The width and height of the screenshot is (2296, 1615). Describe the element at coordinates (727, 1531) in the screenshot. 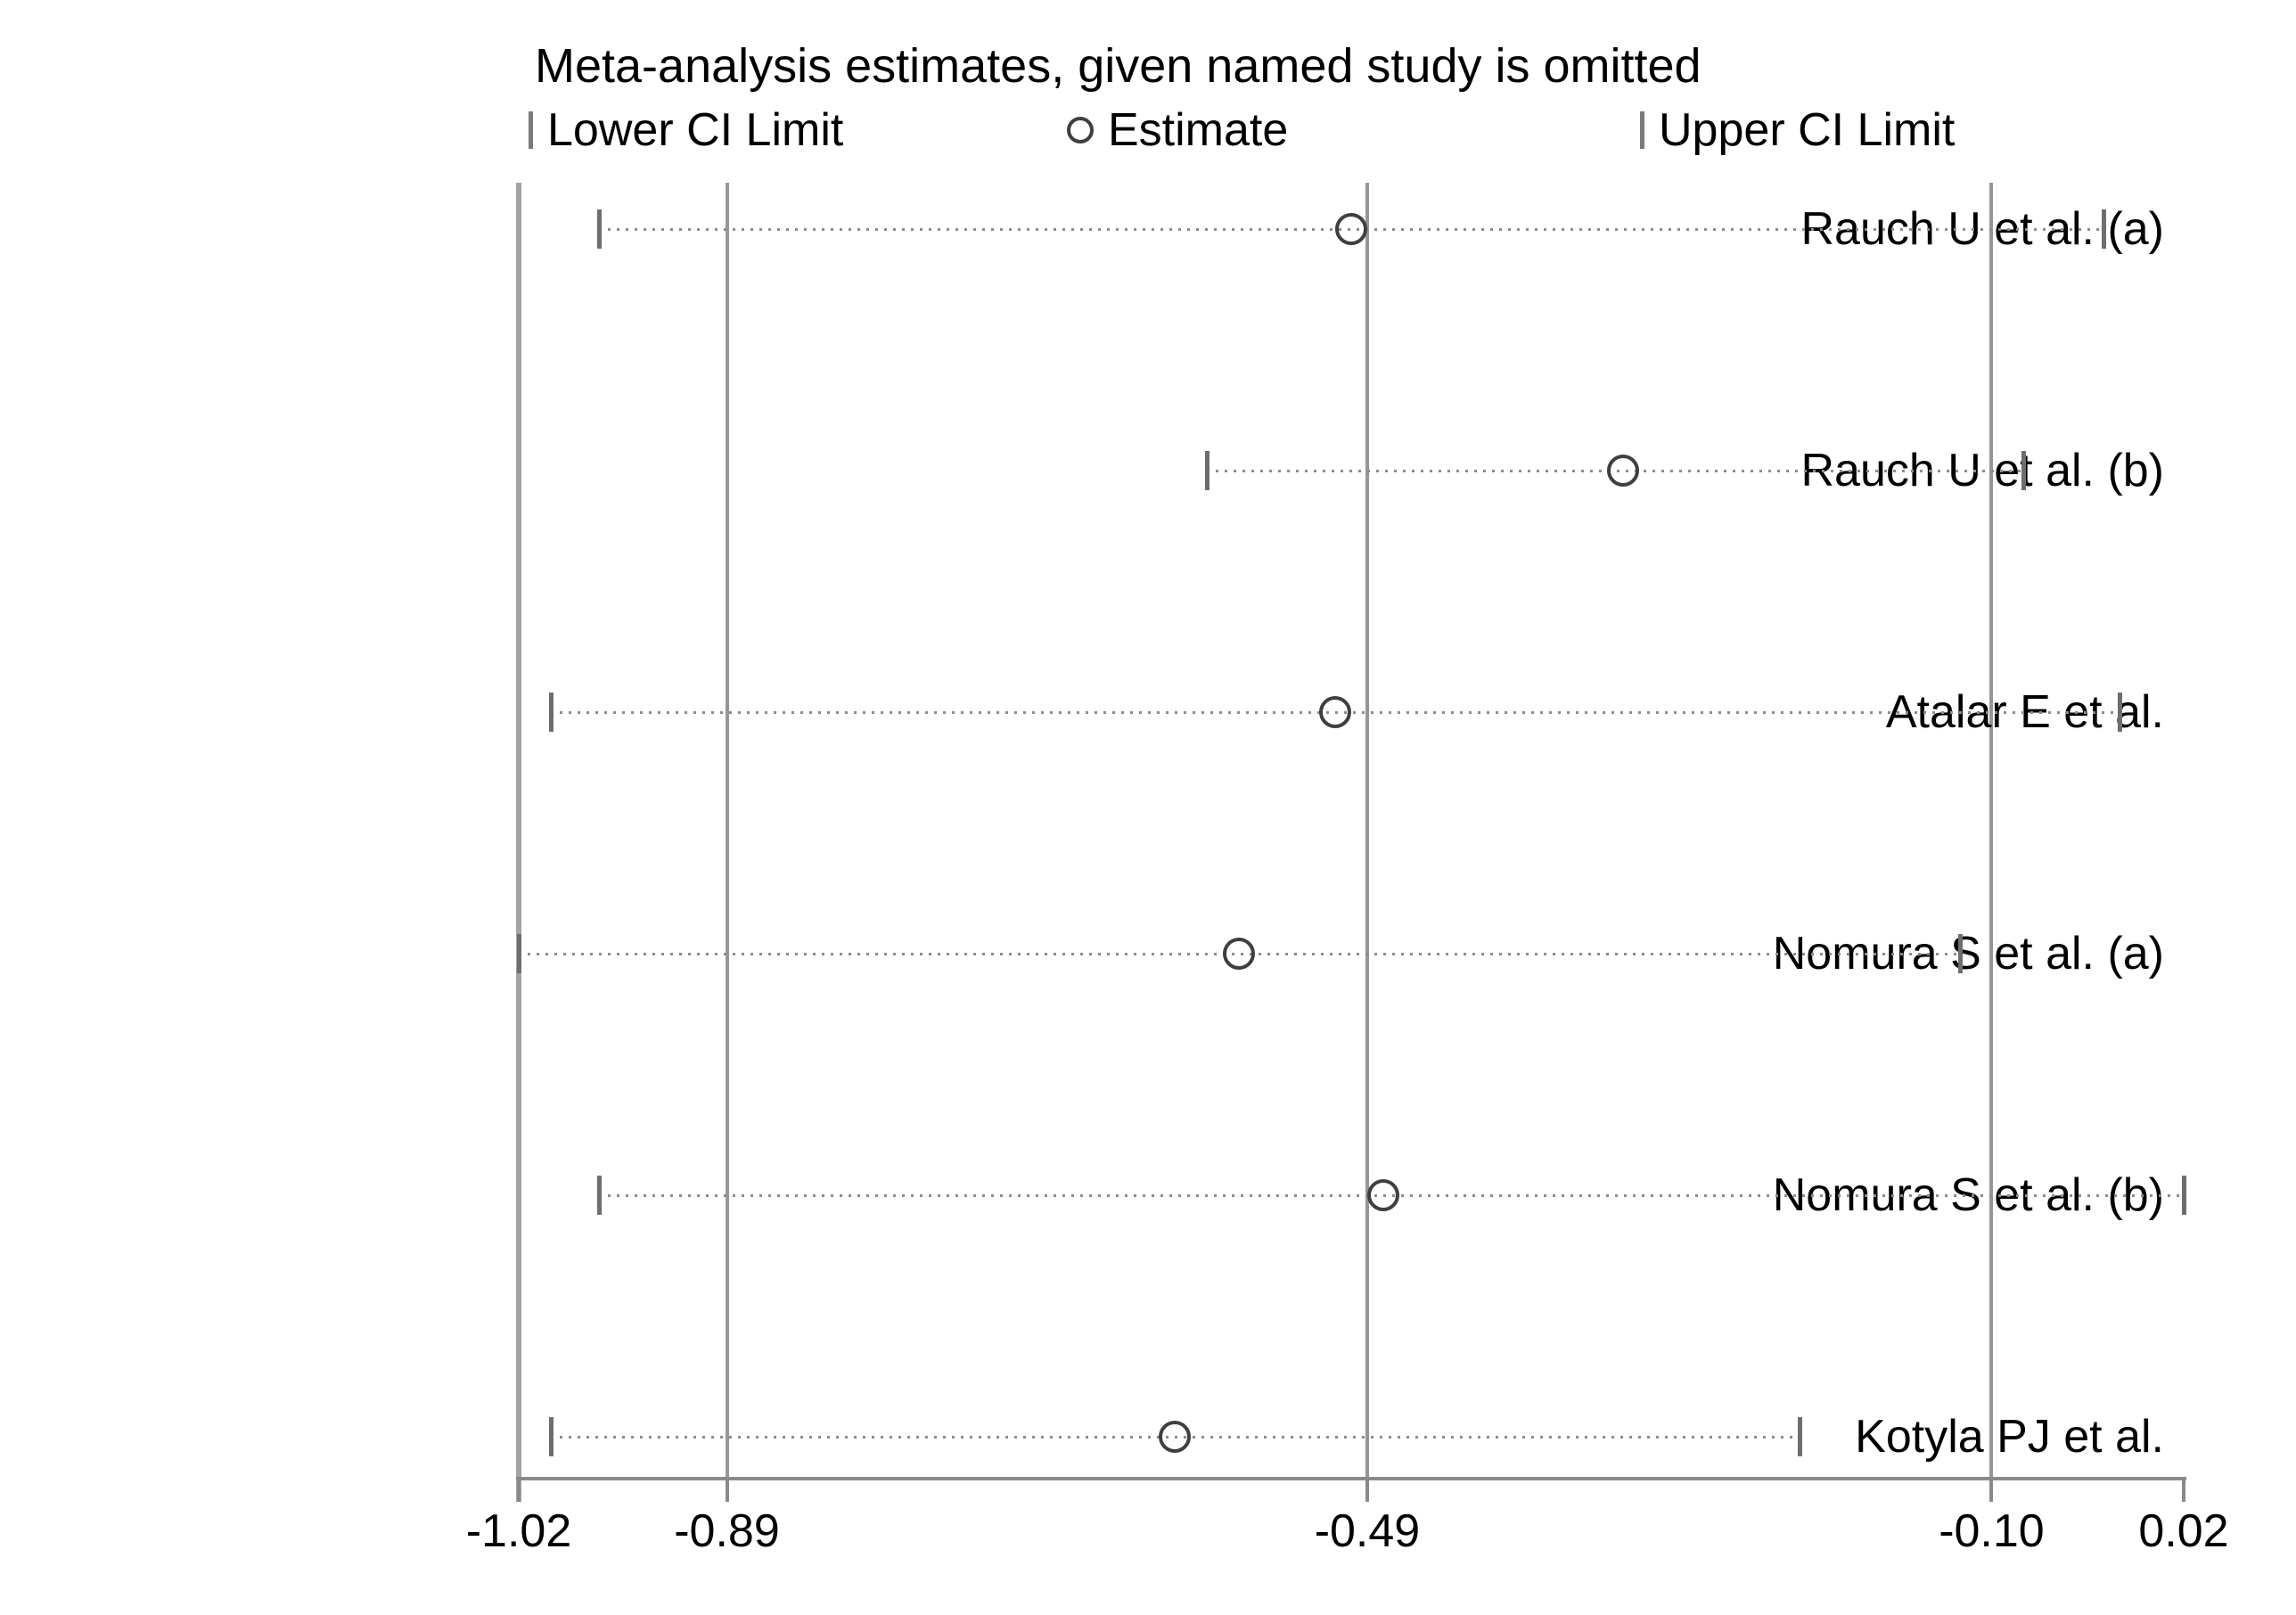

I see `x-tick-label: -0.89` at that location.